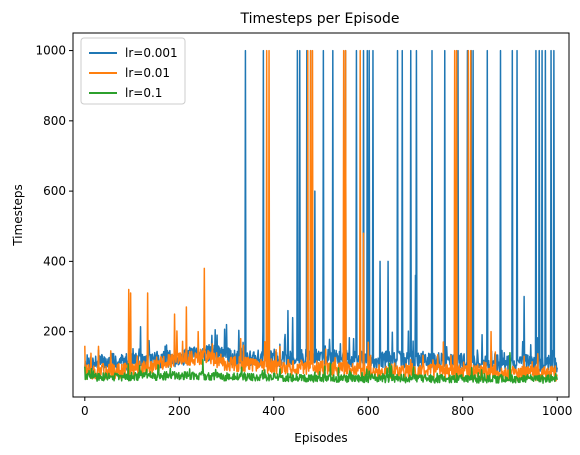  I want to click on x-tick-label: 400, so click(273, 411).